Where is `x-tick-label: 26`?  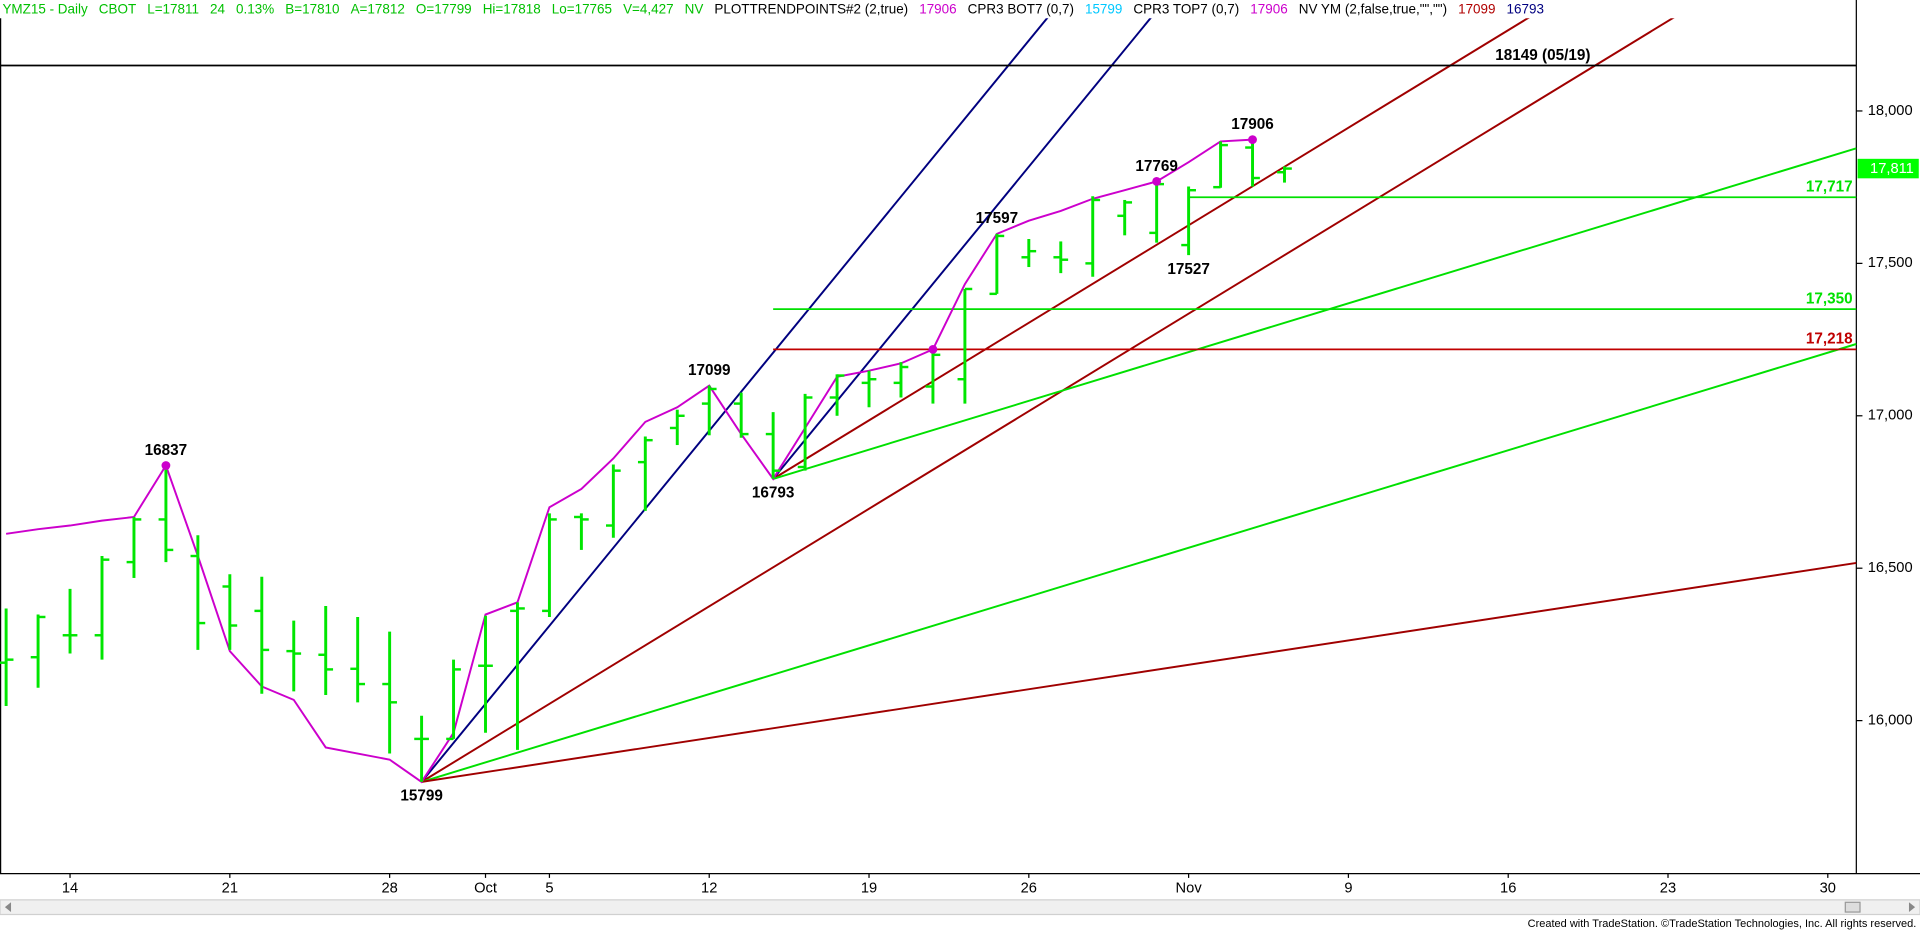
x-tick-label: 26 is located at coordinates (1029, 889).